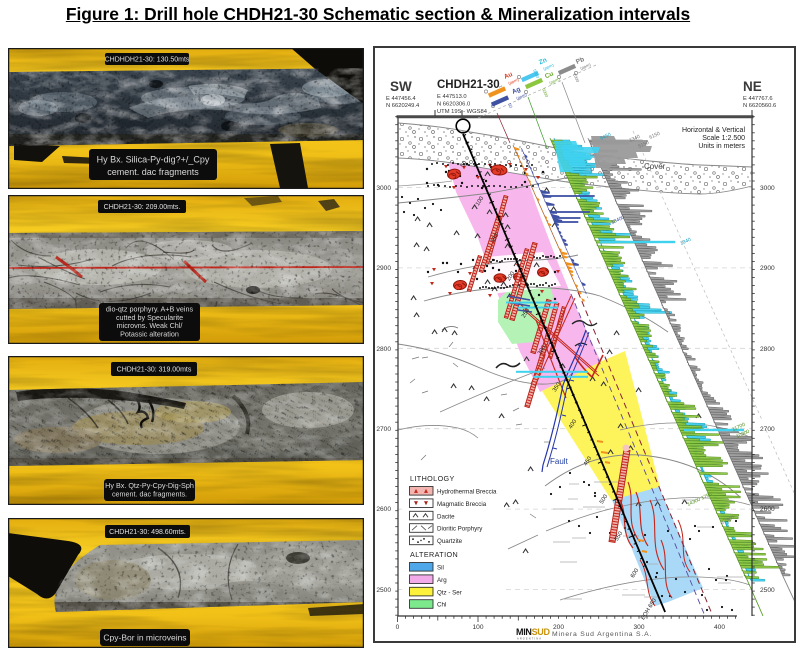 The width and height of the screenshot is (800, 654). Describe the element at coordinates (721, 146) in the screenshot. I see `svg-text: Units in meters` at that location.